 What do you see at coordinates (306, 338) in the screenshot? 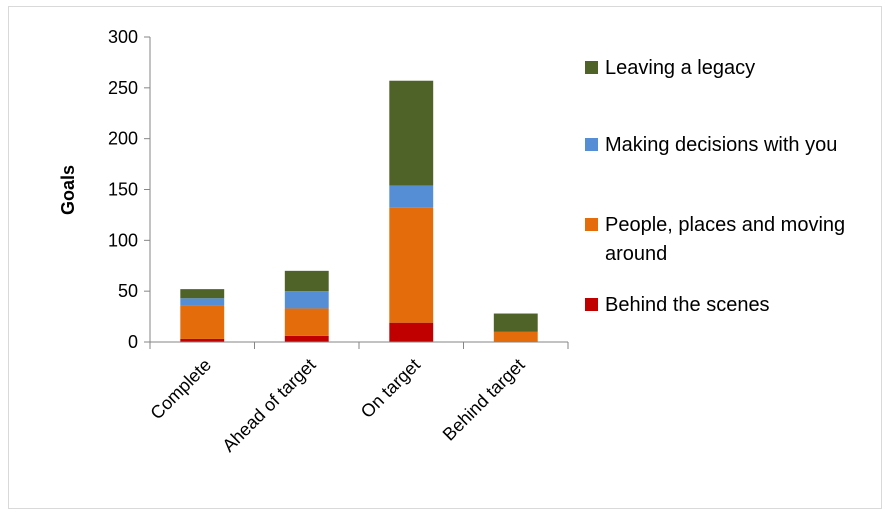
I see `bar-segment-behind-the-scenes-ahead-of-target` at bounding box center [306, 338].